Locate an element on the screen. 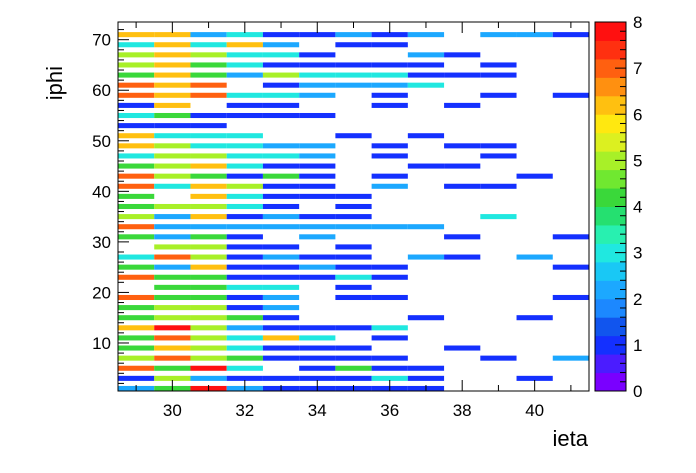 The image size is (696, 473). colorbar-tick-label: 7 is located at coordinates (637, 68).